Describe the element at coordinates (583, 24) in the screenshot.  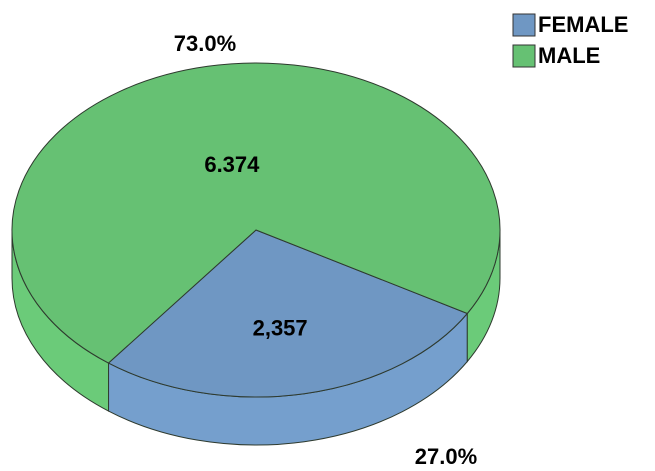
I see `legend-label: FEMALE` at that location.